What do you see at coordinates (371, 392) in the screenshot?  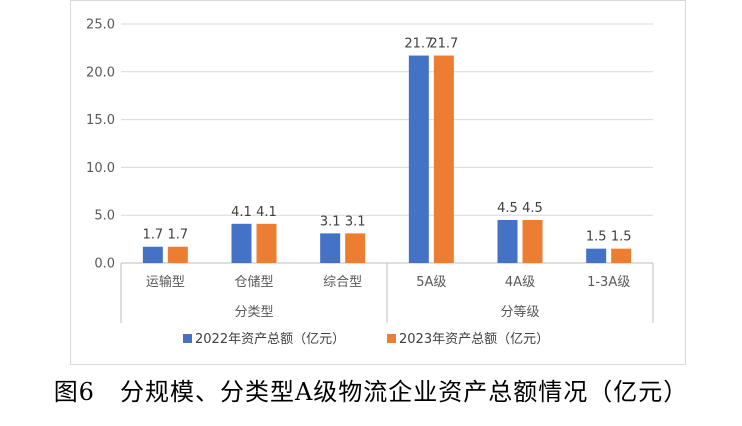 I see `figure-caption: 图6 分规模、分类型A级物流企业资产总额情况（亿元）` at bounding box center [371, 392].